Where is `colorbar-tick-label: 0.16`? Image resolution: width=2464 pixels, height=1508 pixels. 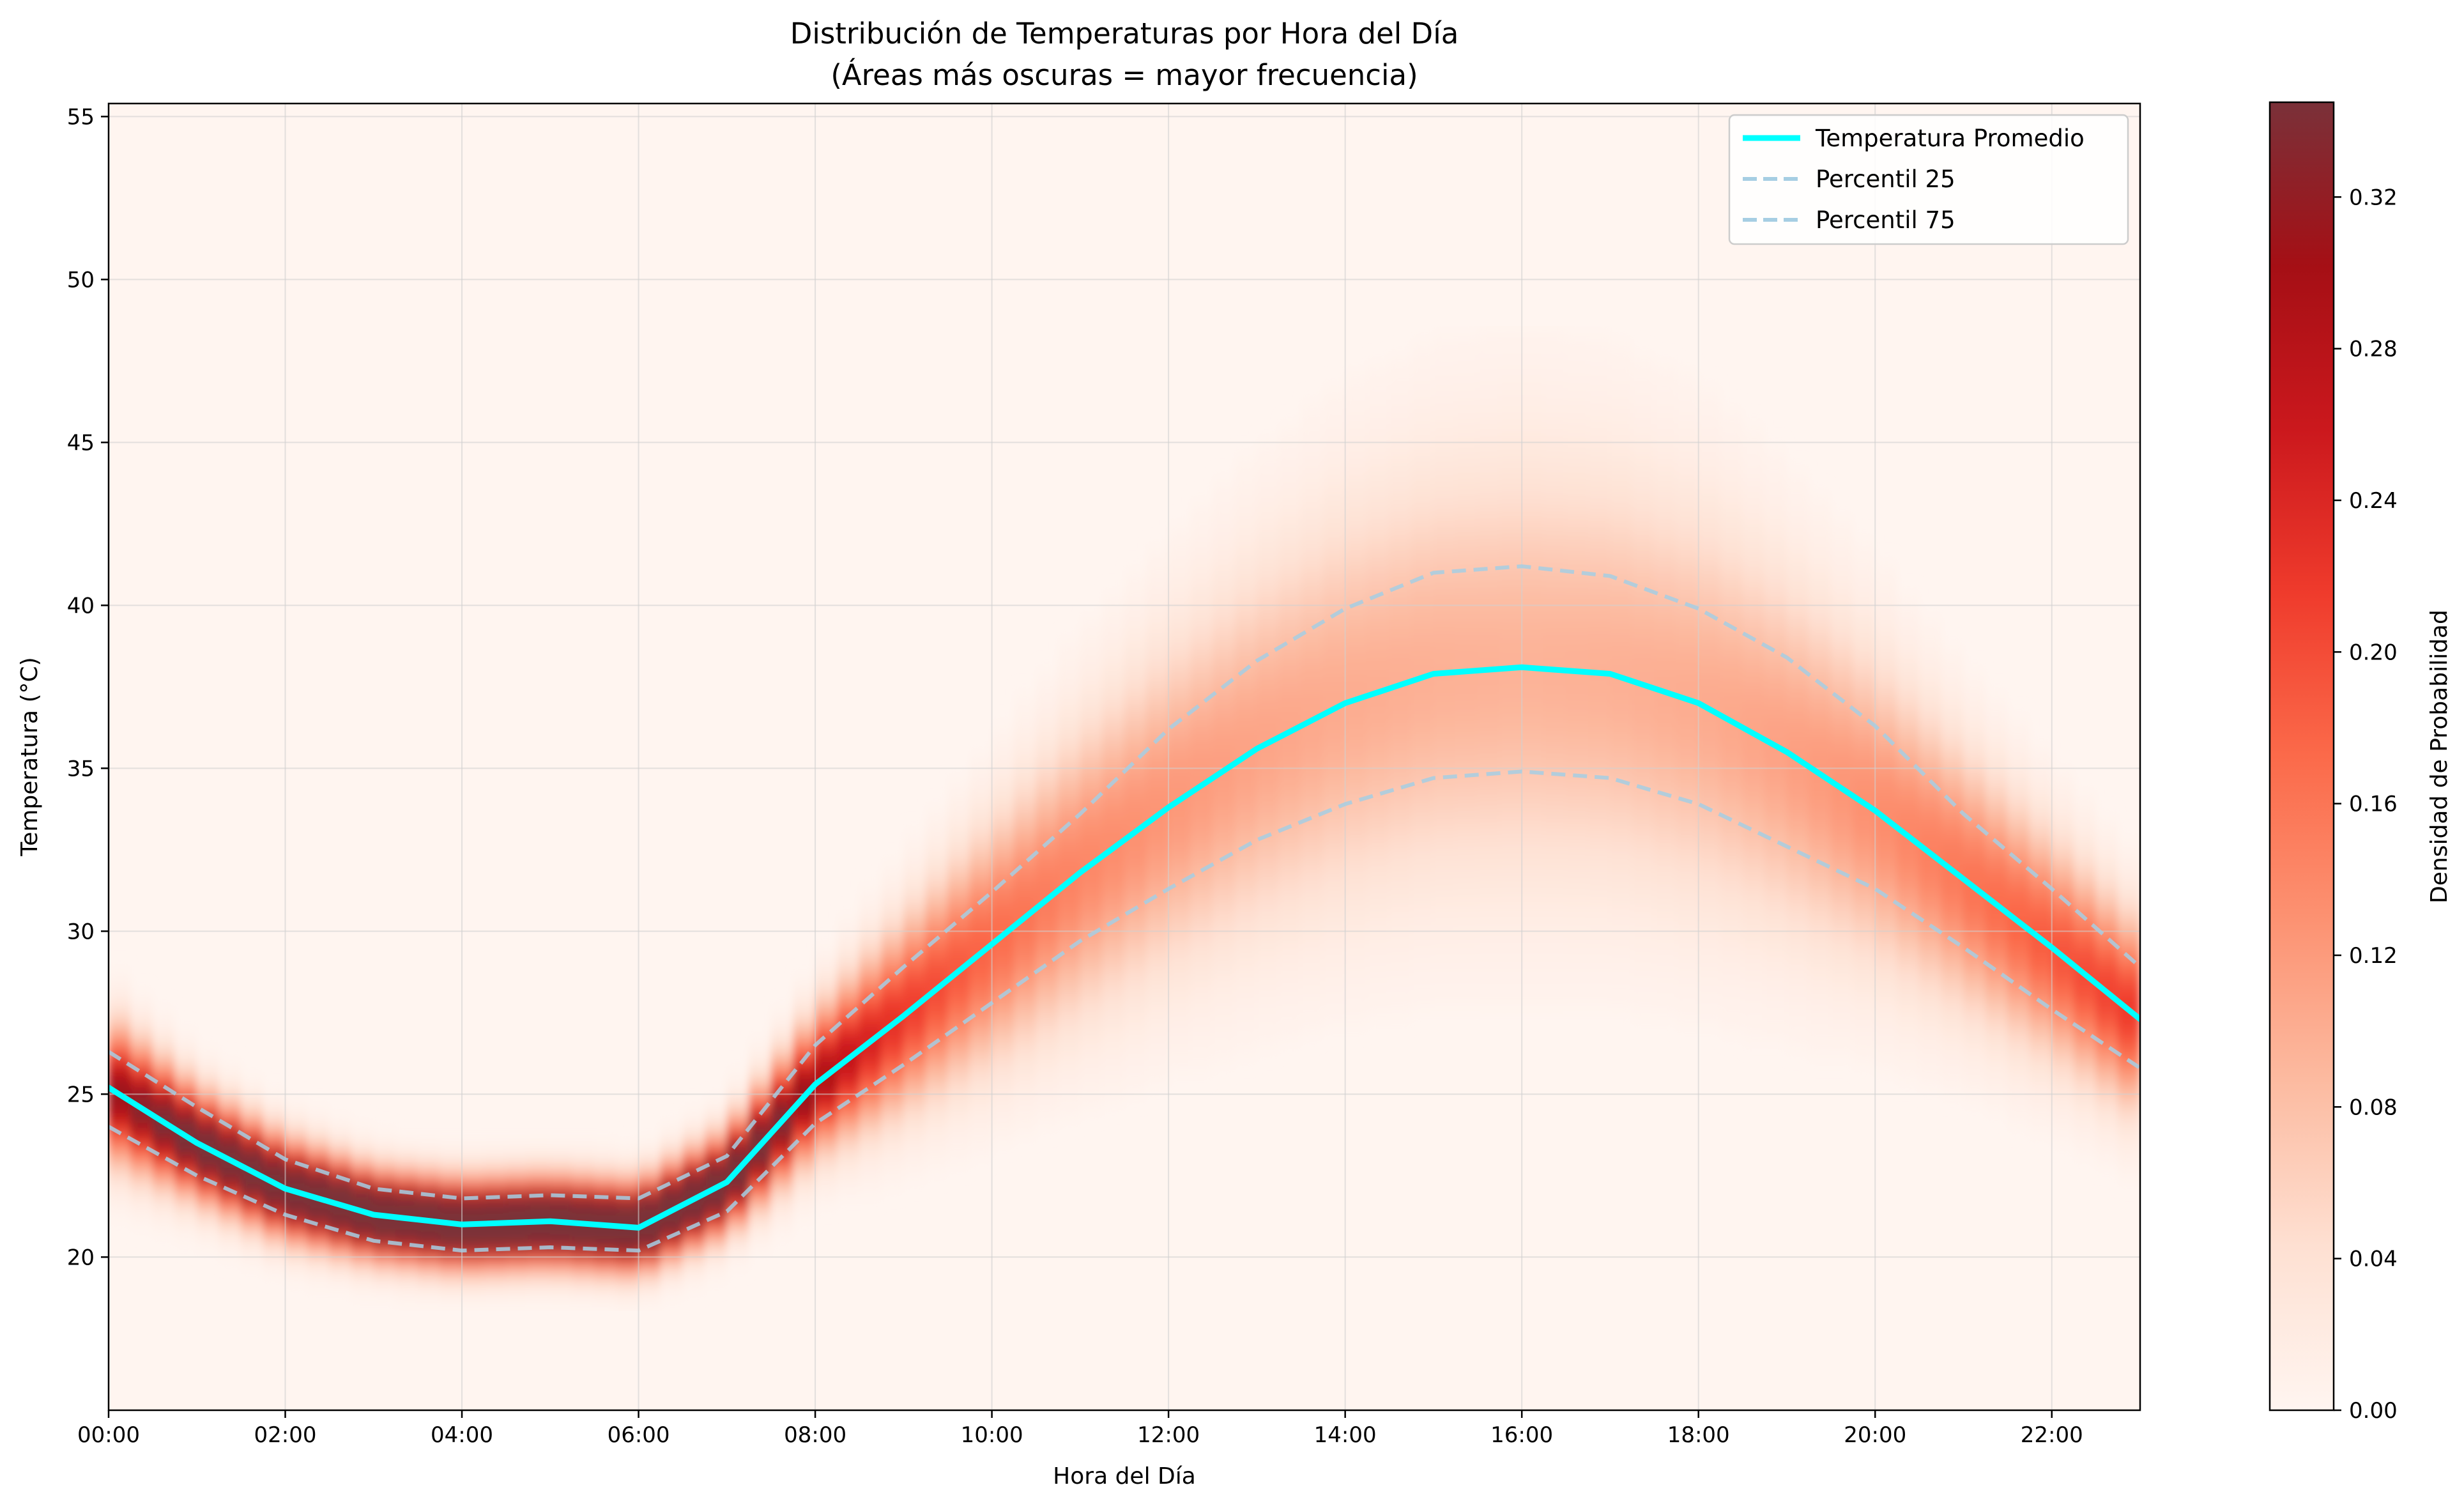 colorbar-tick-label: 0.16 is located at coordinates (2373, 804).